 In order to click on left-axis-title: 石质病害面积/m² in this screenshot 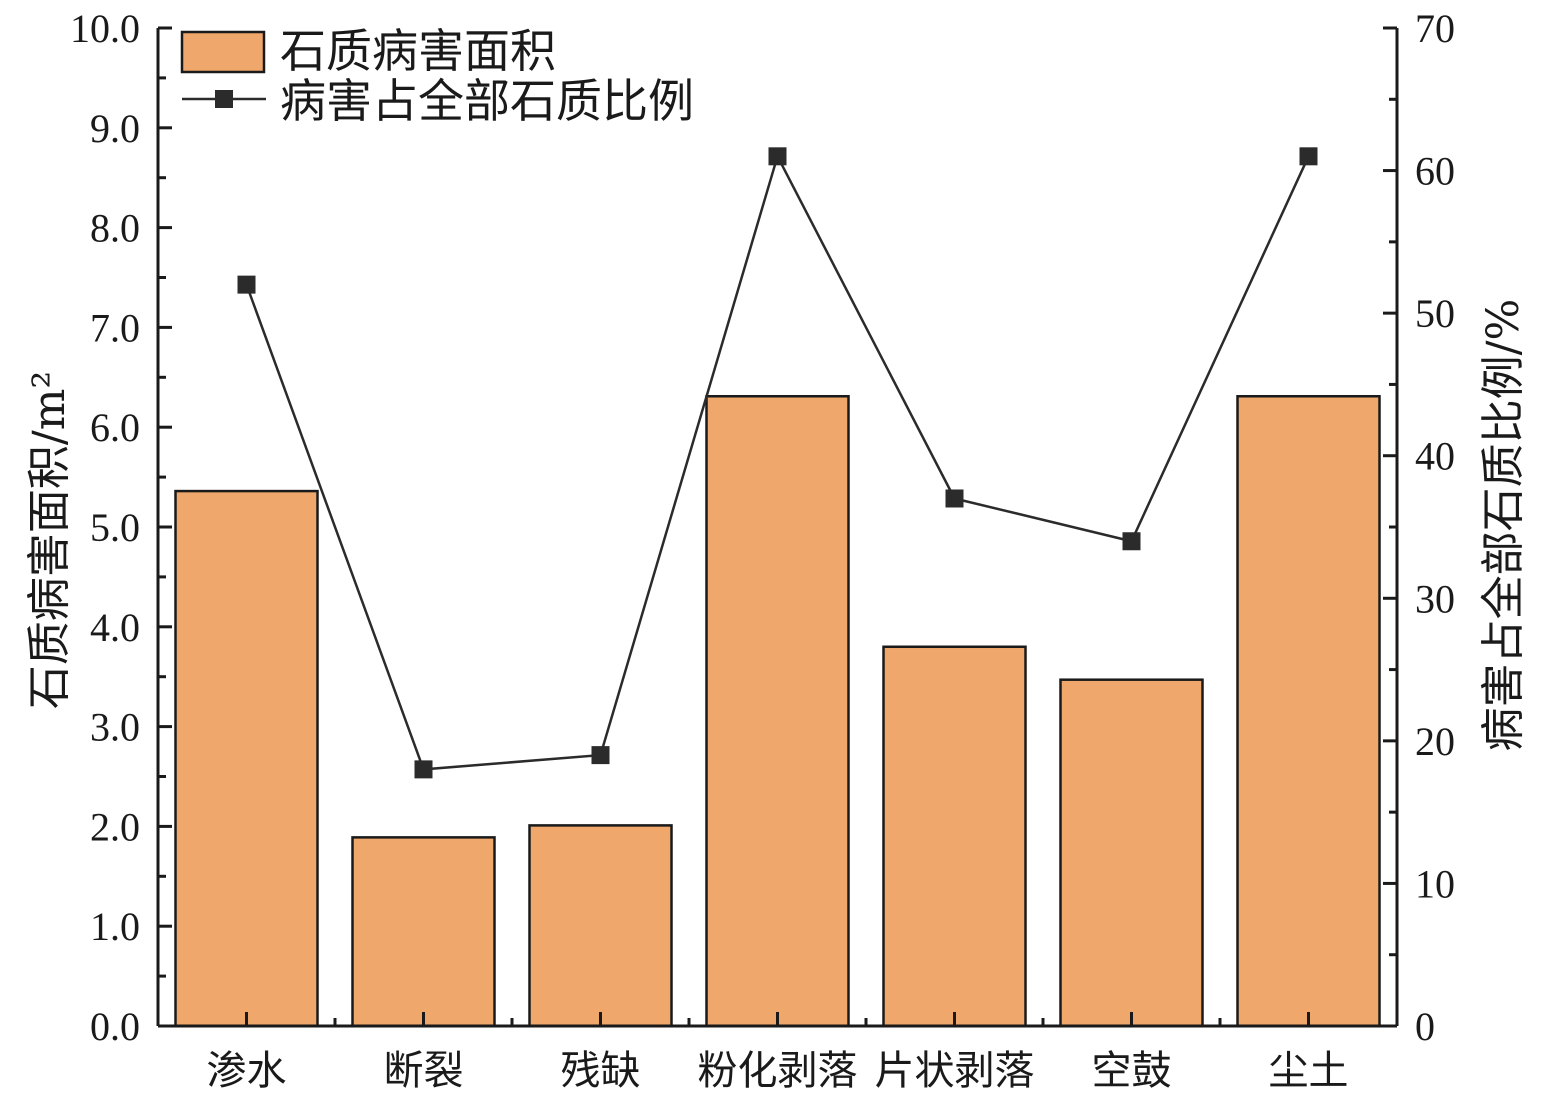, I will do `click(49, 540)`.